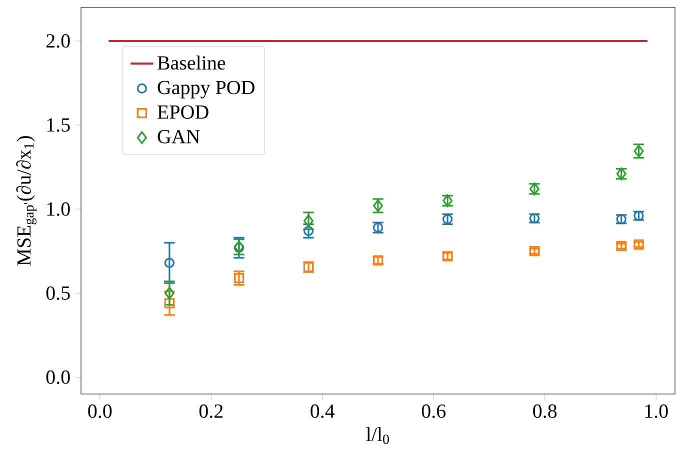 The image size is (677, 451). What do you see at coordinates (545, 411) in the screenshot?
I see `x-tick-label: 0.8` at bounding box center [545, 411].